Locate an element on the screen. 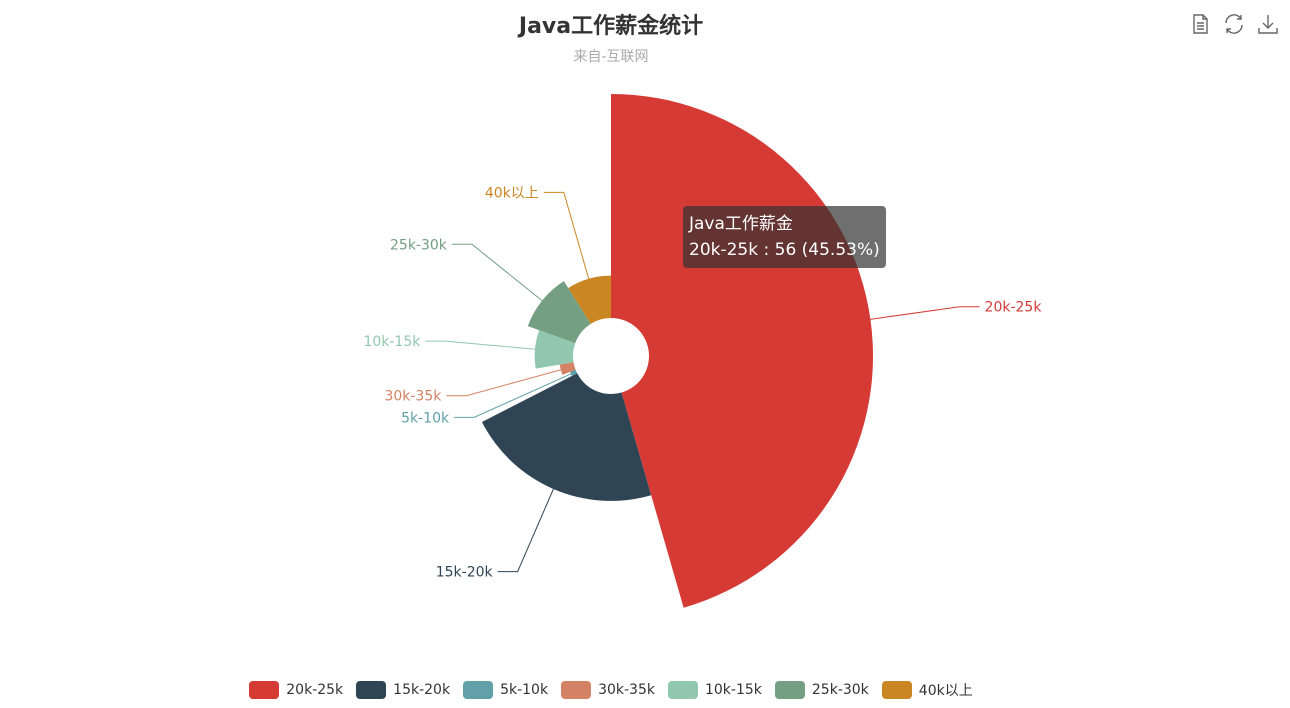 The width and height of the screenshot is (1290, 708). slice-label-3: 30k-35k is located at coordinates (413, 397).